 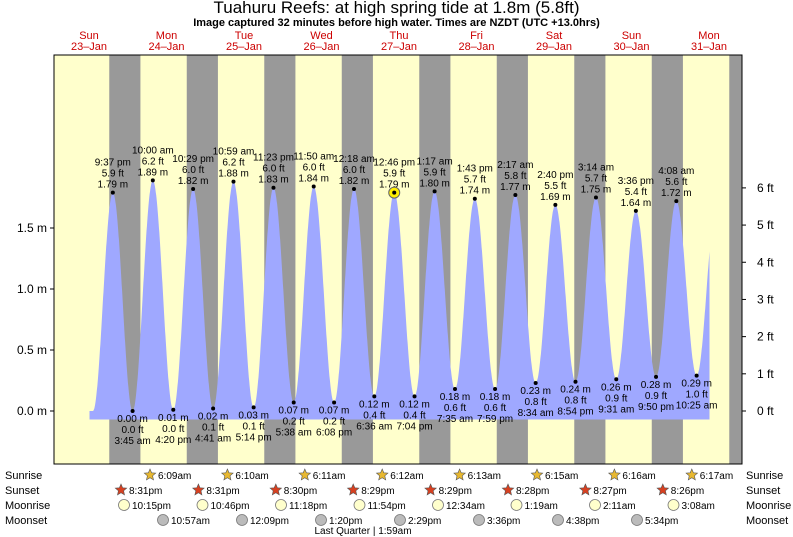 What do you see at coordinates (765, 299) in the screenshot?
I see `y-right-tick-label: 3 ft` at bounding box center [765, 299].